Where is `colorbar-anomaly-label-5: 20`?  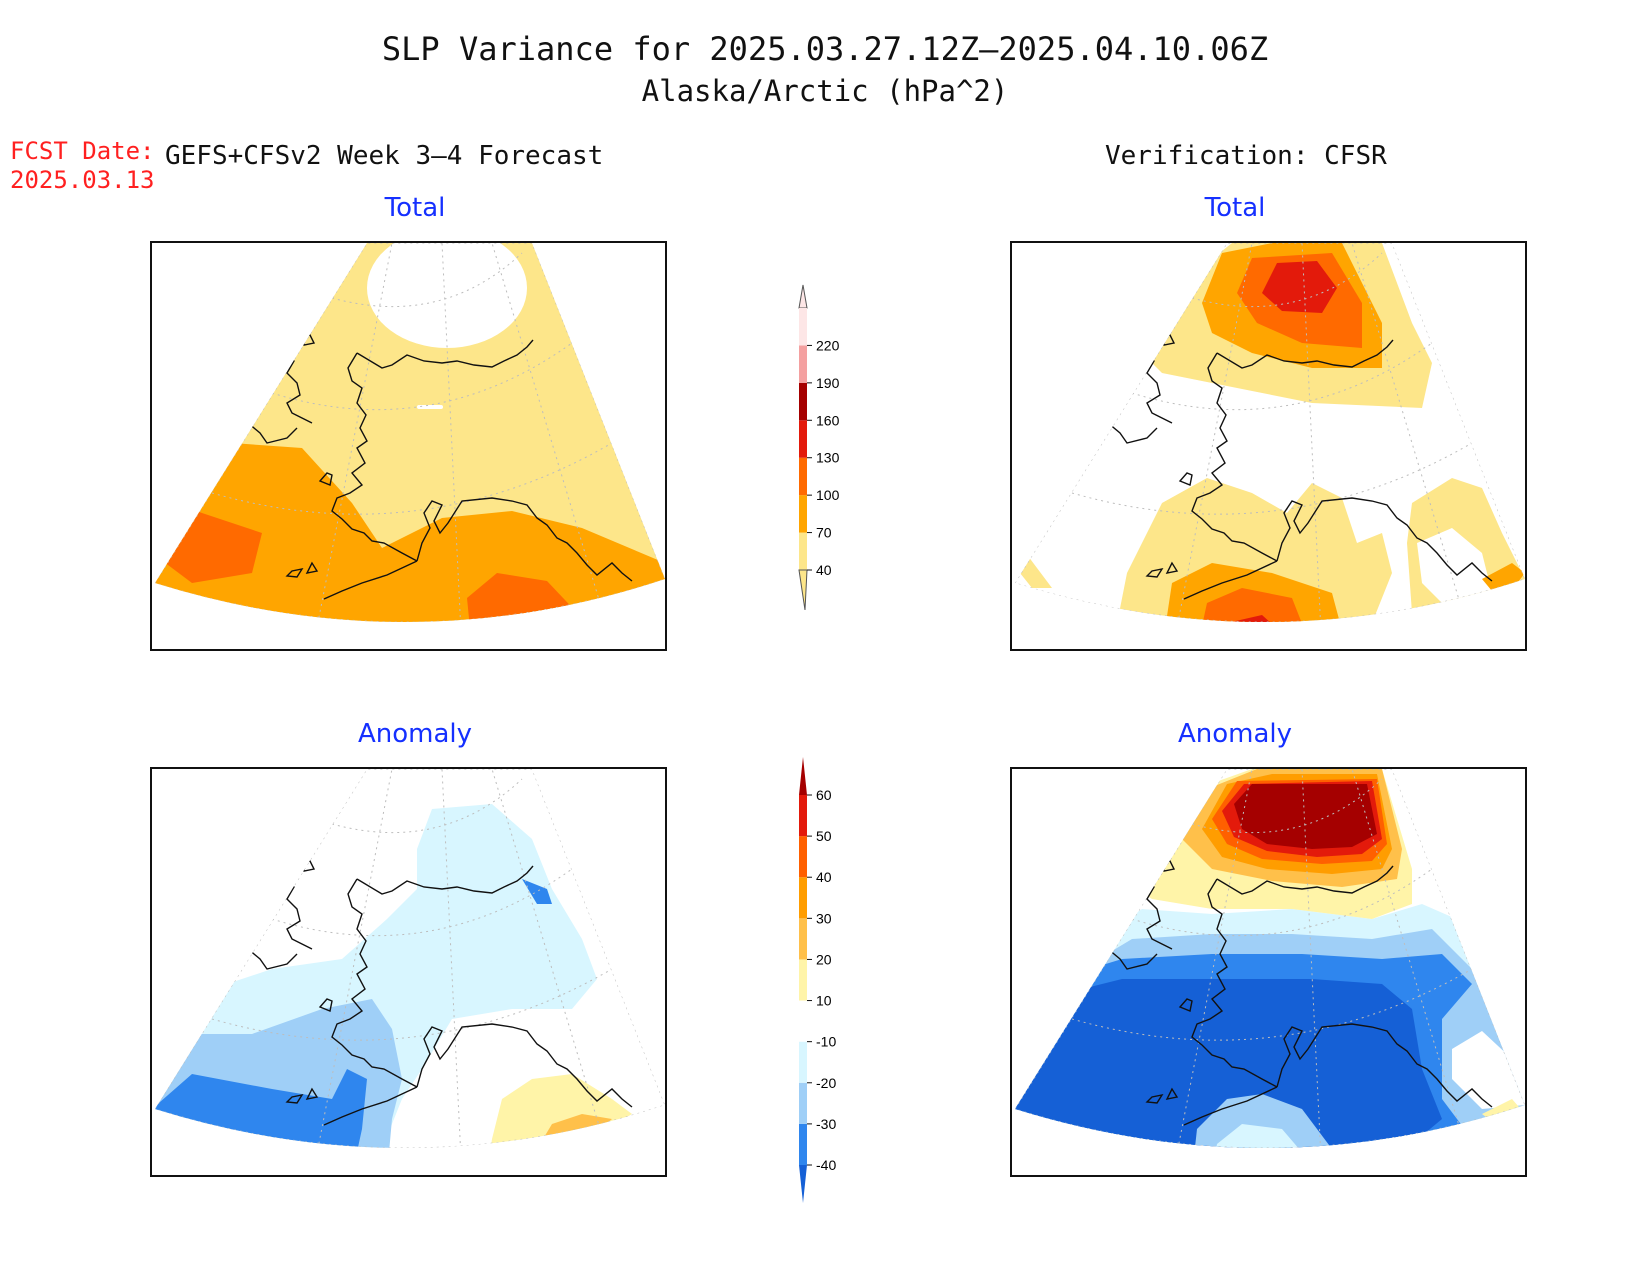
colorbar-anomaly-label-5: 20 is located at coordinates (824, 959).